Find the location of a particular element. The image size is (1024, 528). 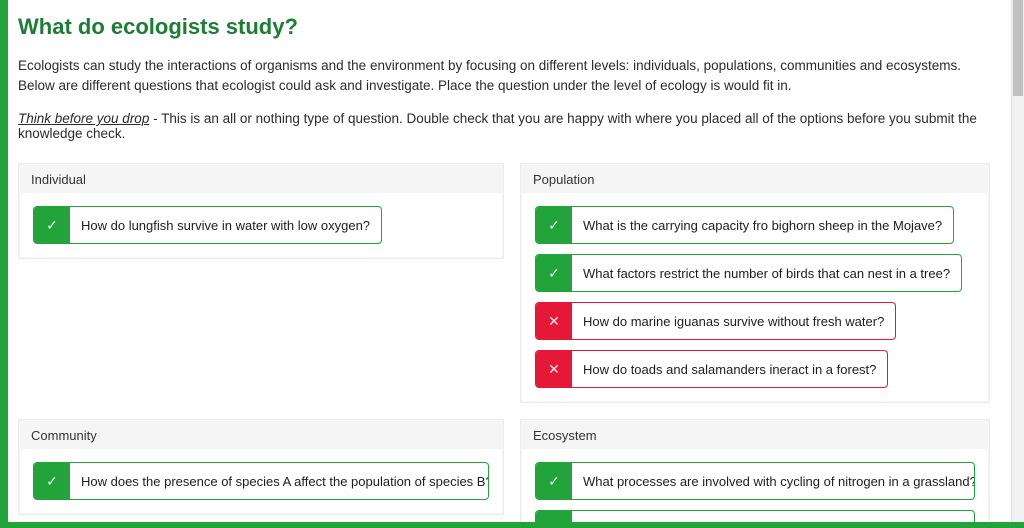

zone-label-ecosystem: Ecosystem is located at coordinates (565, 436).